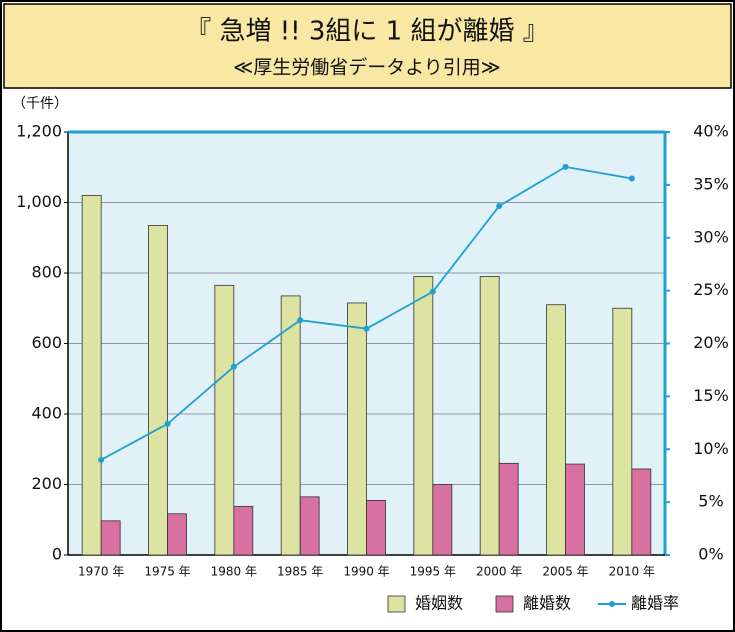 This screenshot has width=735, height=632. I want to click on x-tick-label: 1990 年, so click(366, 572).